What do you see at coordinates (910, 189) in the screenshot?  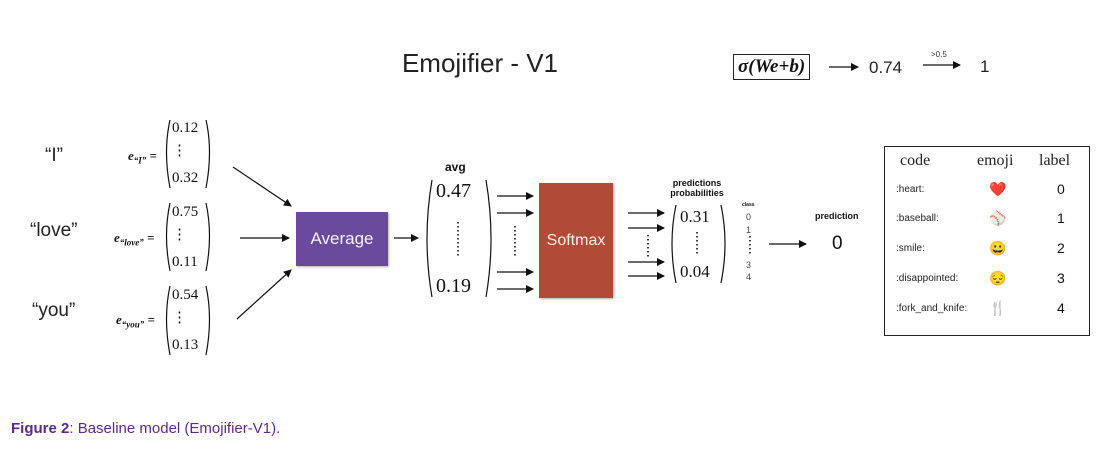 I see `table-row-code: :heart:` at bounding box center [910, 189].